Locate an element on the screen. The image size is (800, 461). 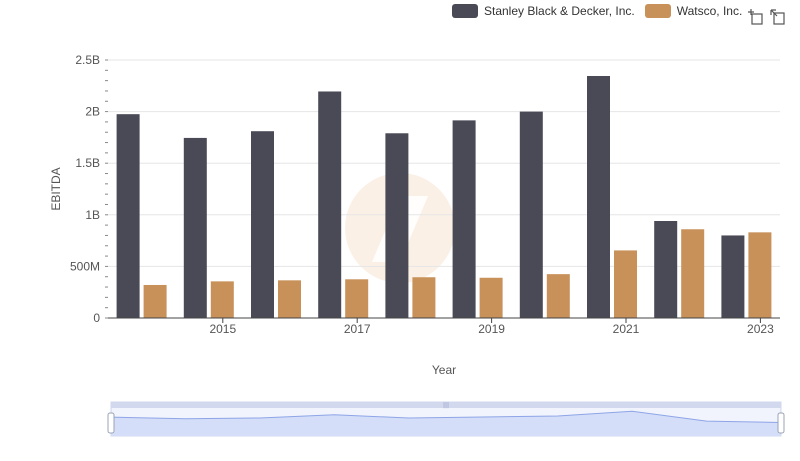
y-tick-label: 1.5B is located at coordinates (87, 163).